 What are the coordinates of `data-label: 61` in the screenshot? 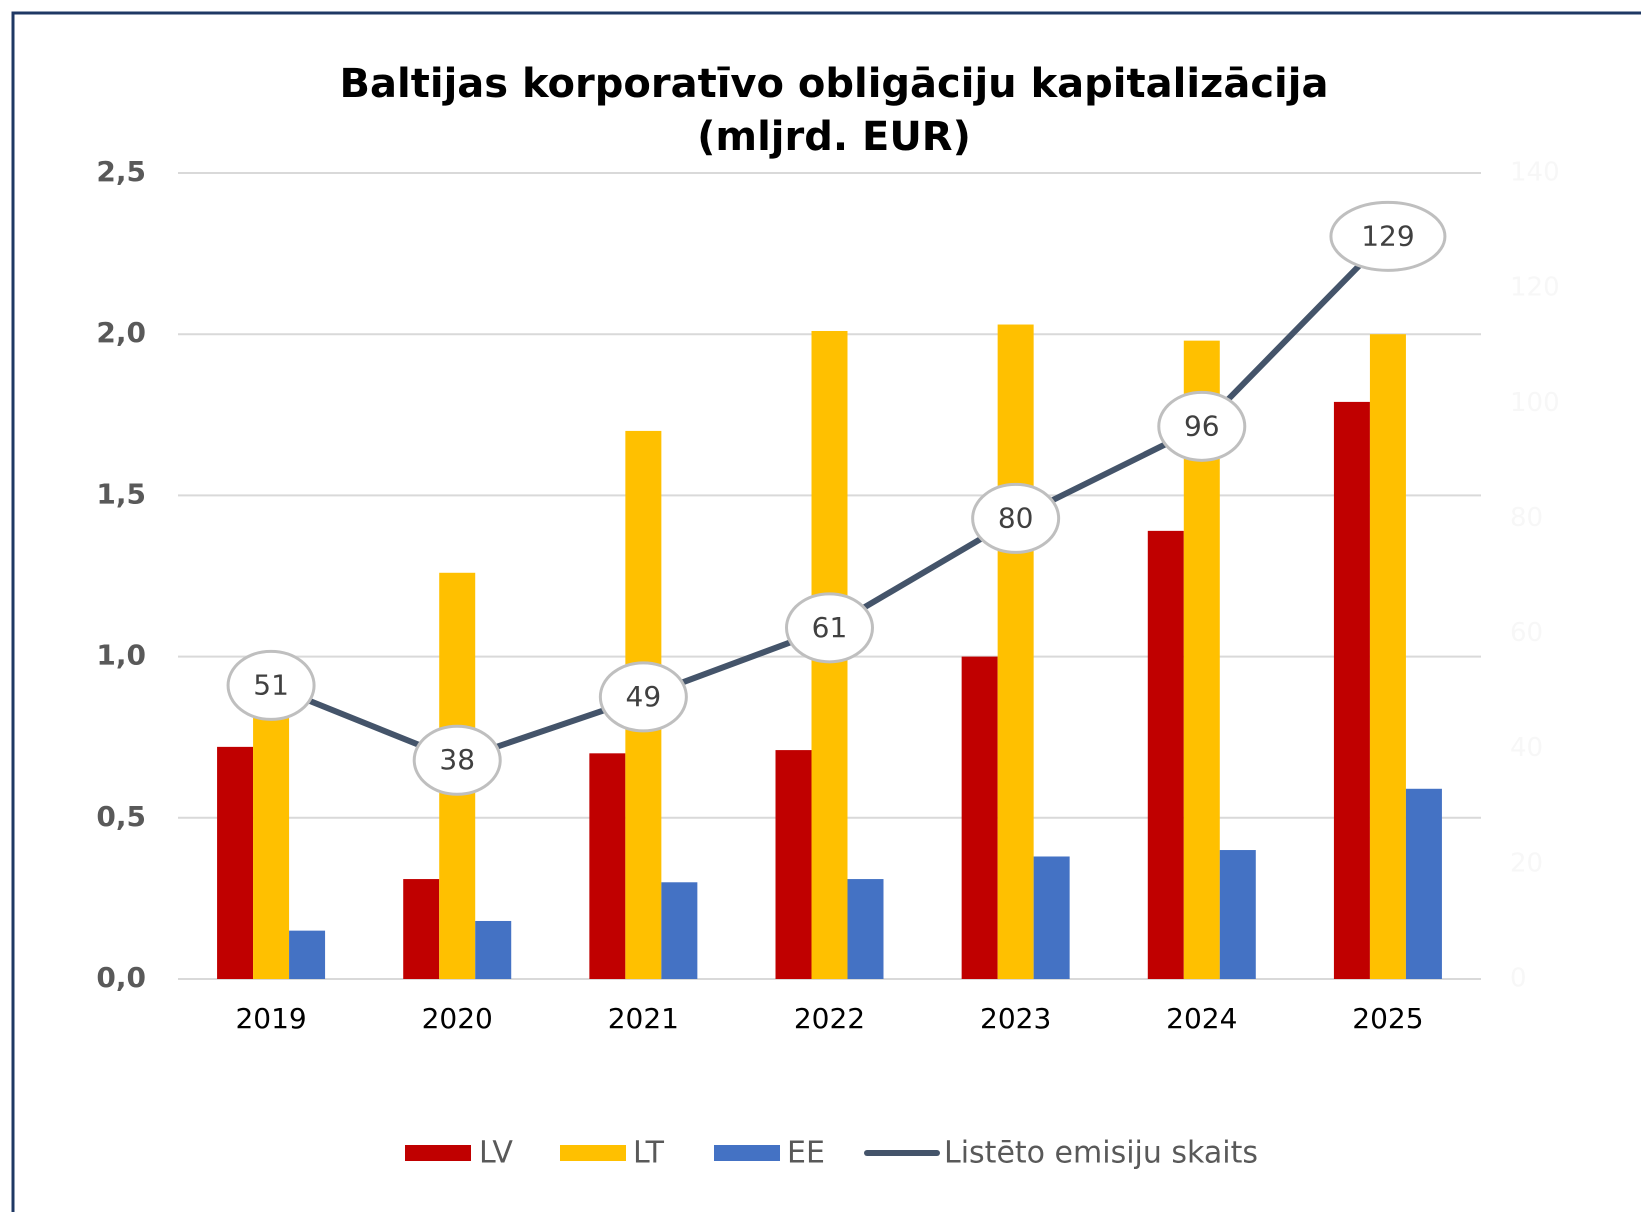 It's located at (830, 627).